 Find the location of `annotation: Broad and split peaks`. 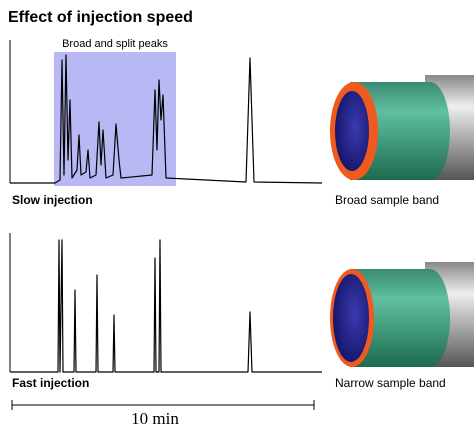

annotation: Broad and split peaks is located at coordinates (115, 44).